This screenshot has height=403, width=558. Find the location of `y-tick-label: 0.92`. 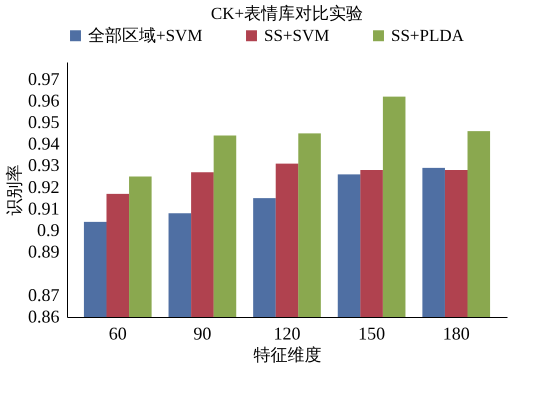

y-tick-label: 0.92 is located at coordinates (44, 186).